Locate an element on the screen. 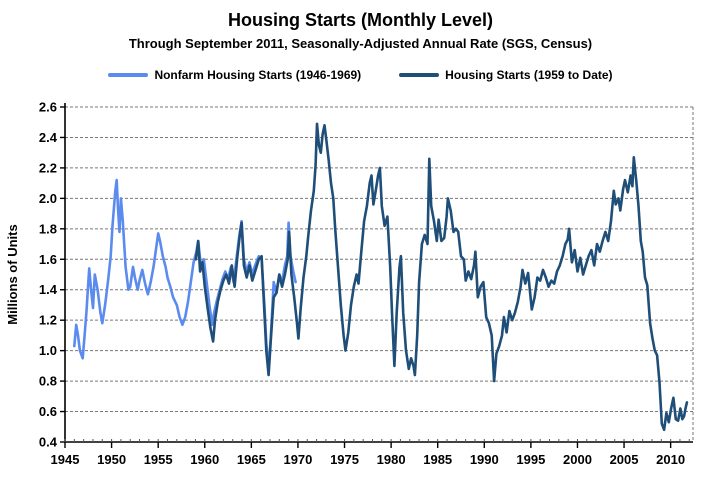  y-tick-label: 2.6 is located at coordinates (48, 107).